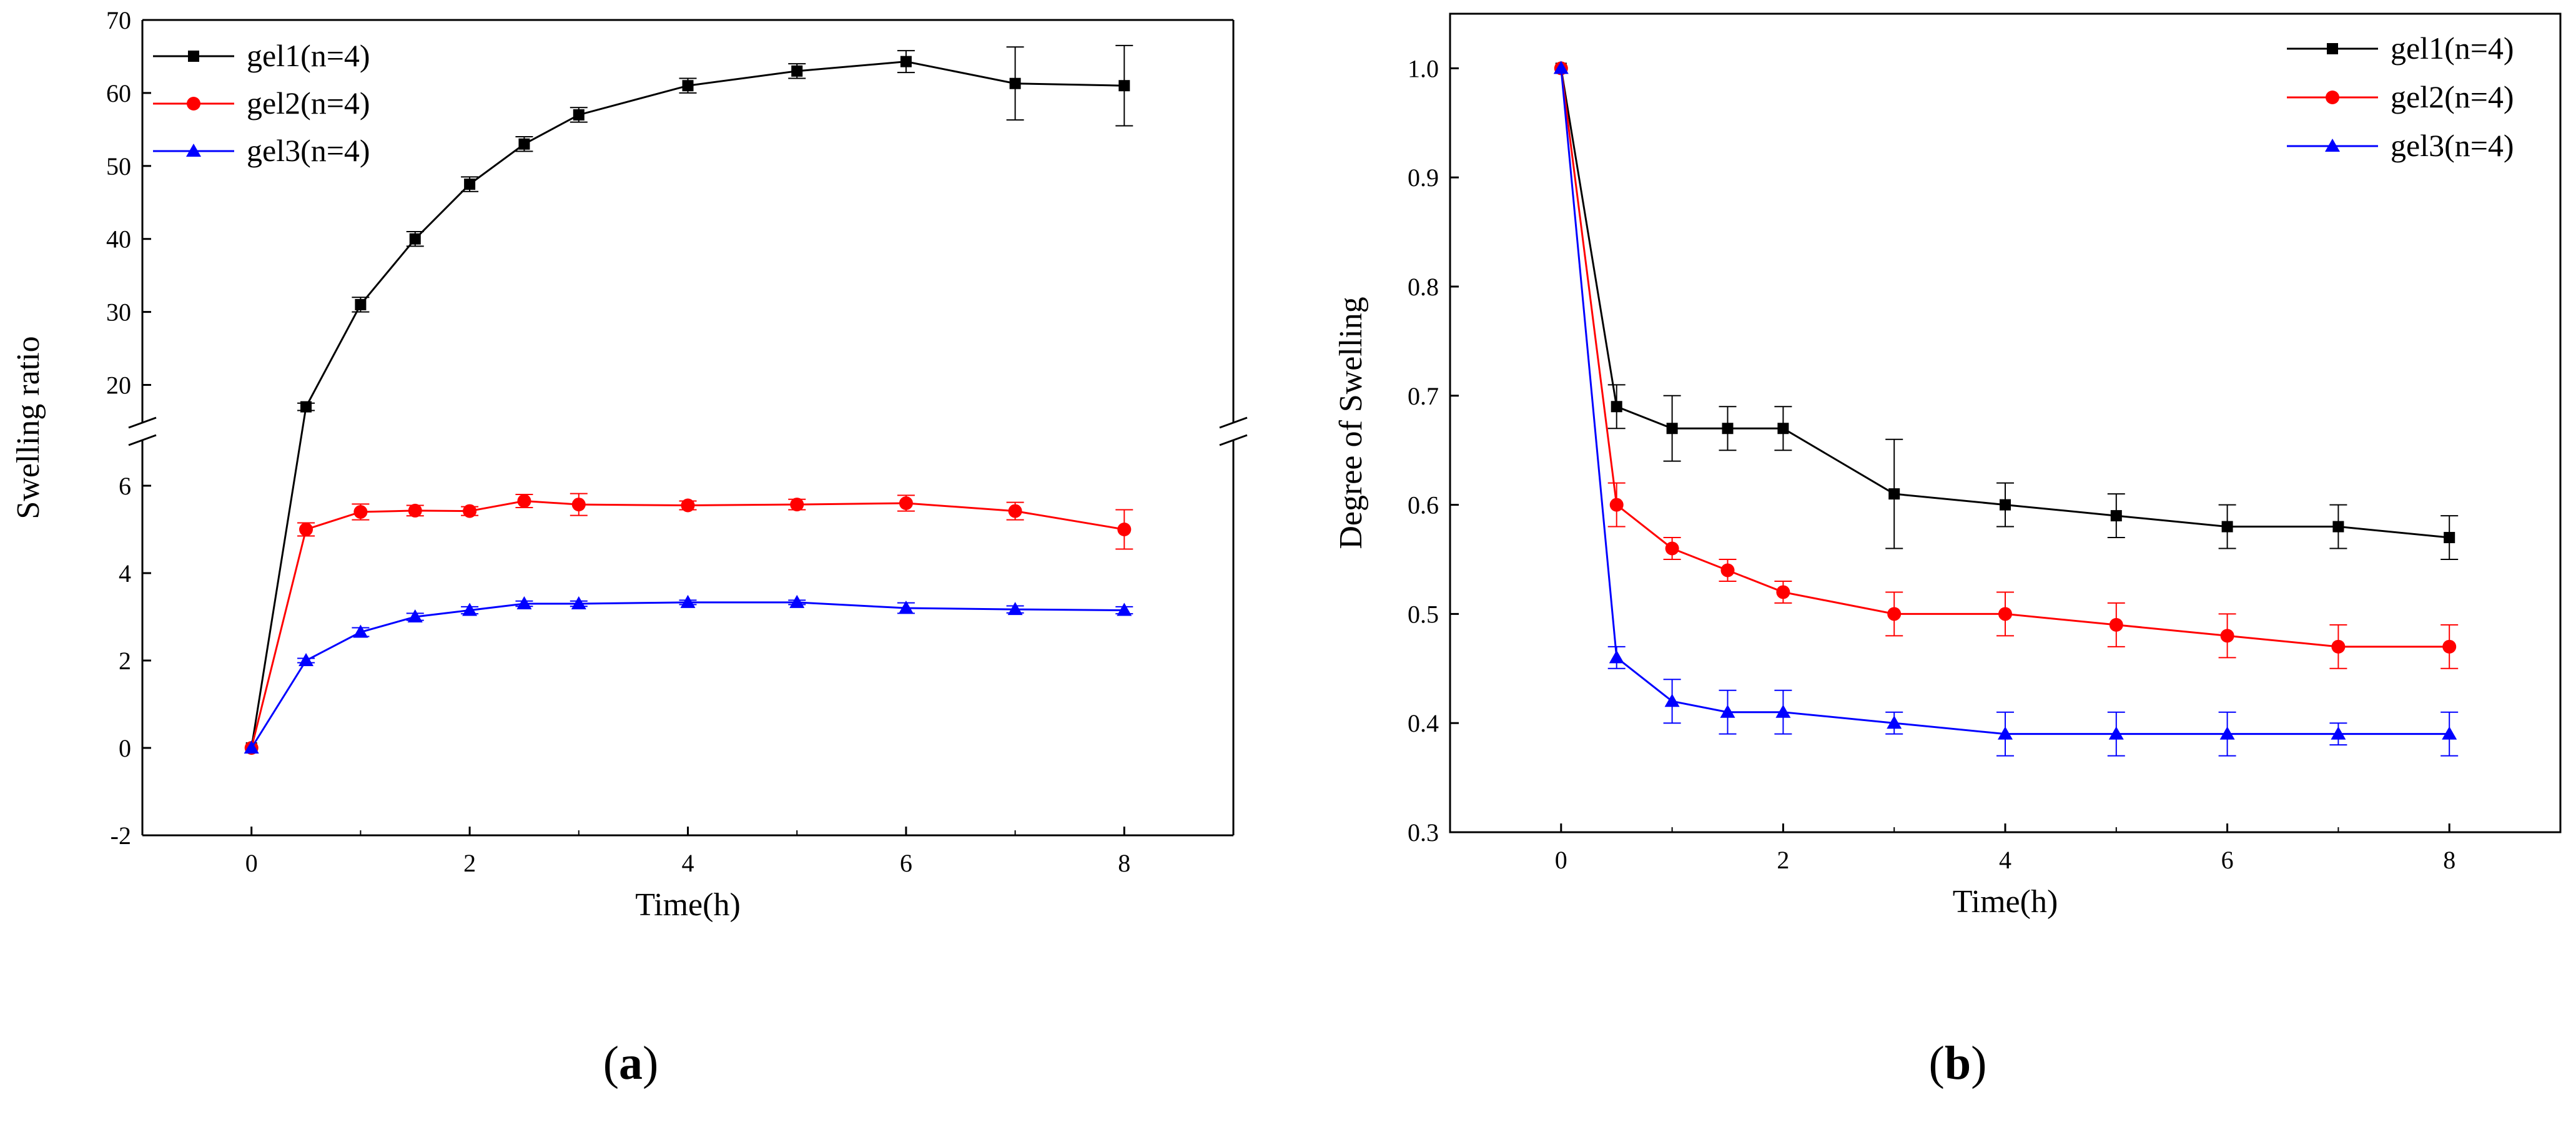 Image resolution: width=2576 pixels, height=1130 pixels. Describe the element at coordinates (1424, 68) in the screenshot. I see `y-tick-label: 1.0` at that location.